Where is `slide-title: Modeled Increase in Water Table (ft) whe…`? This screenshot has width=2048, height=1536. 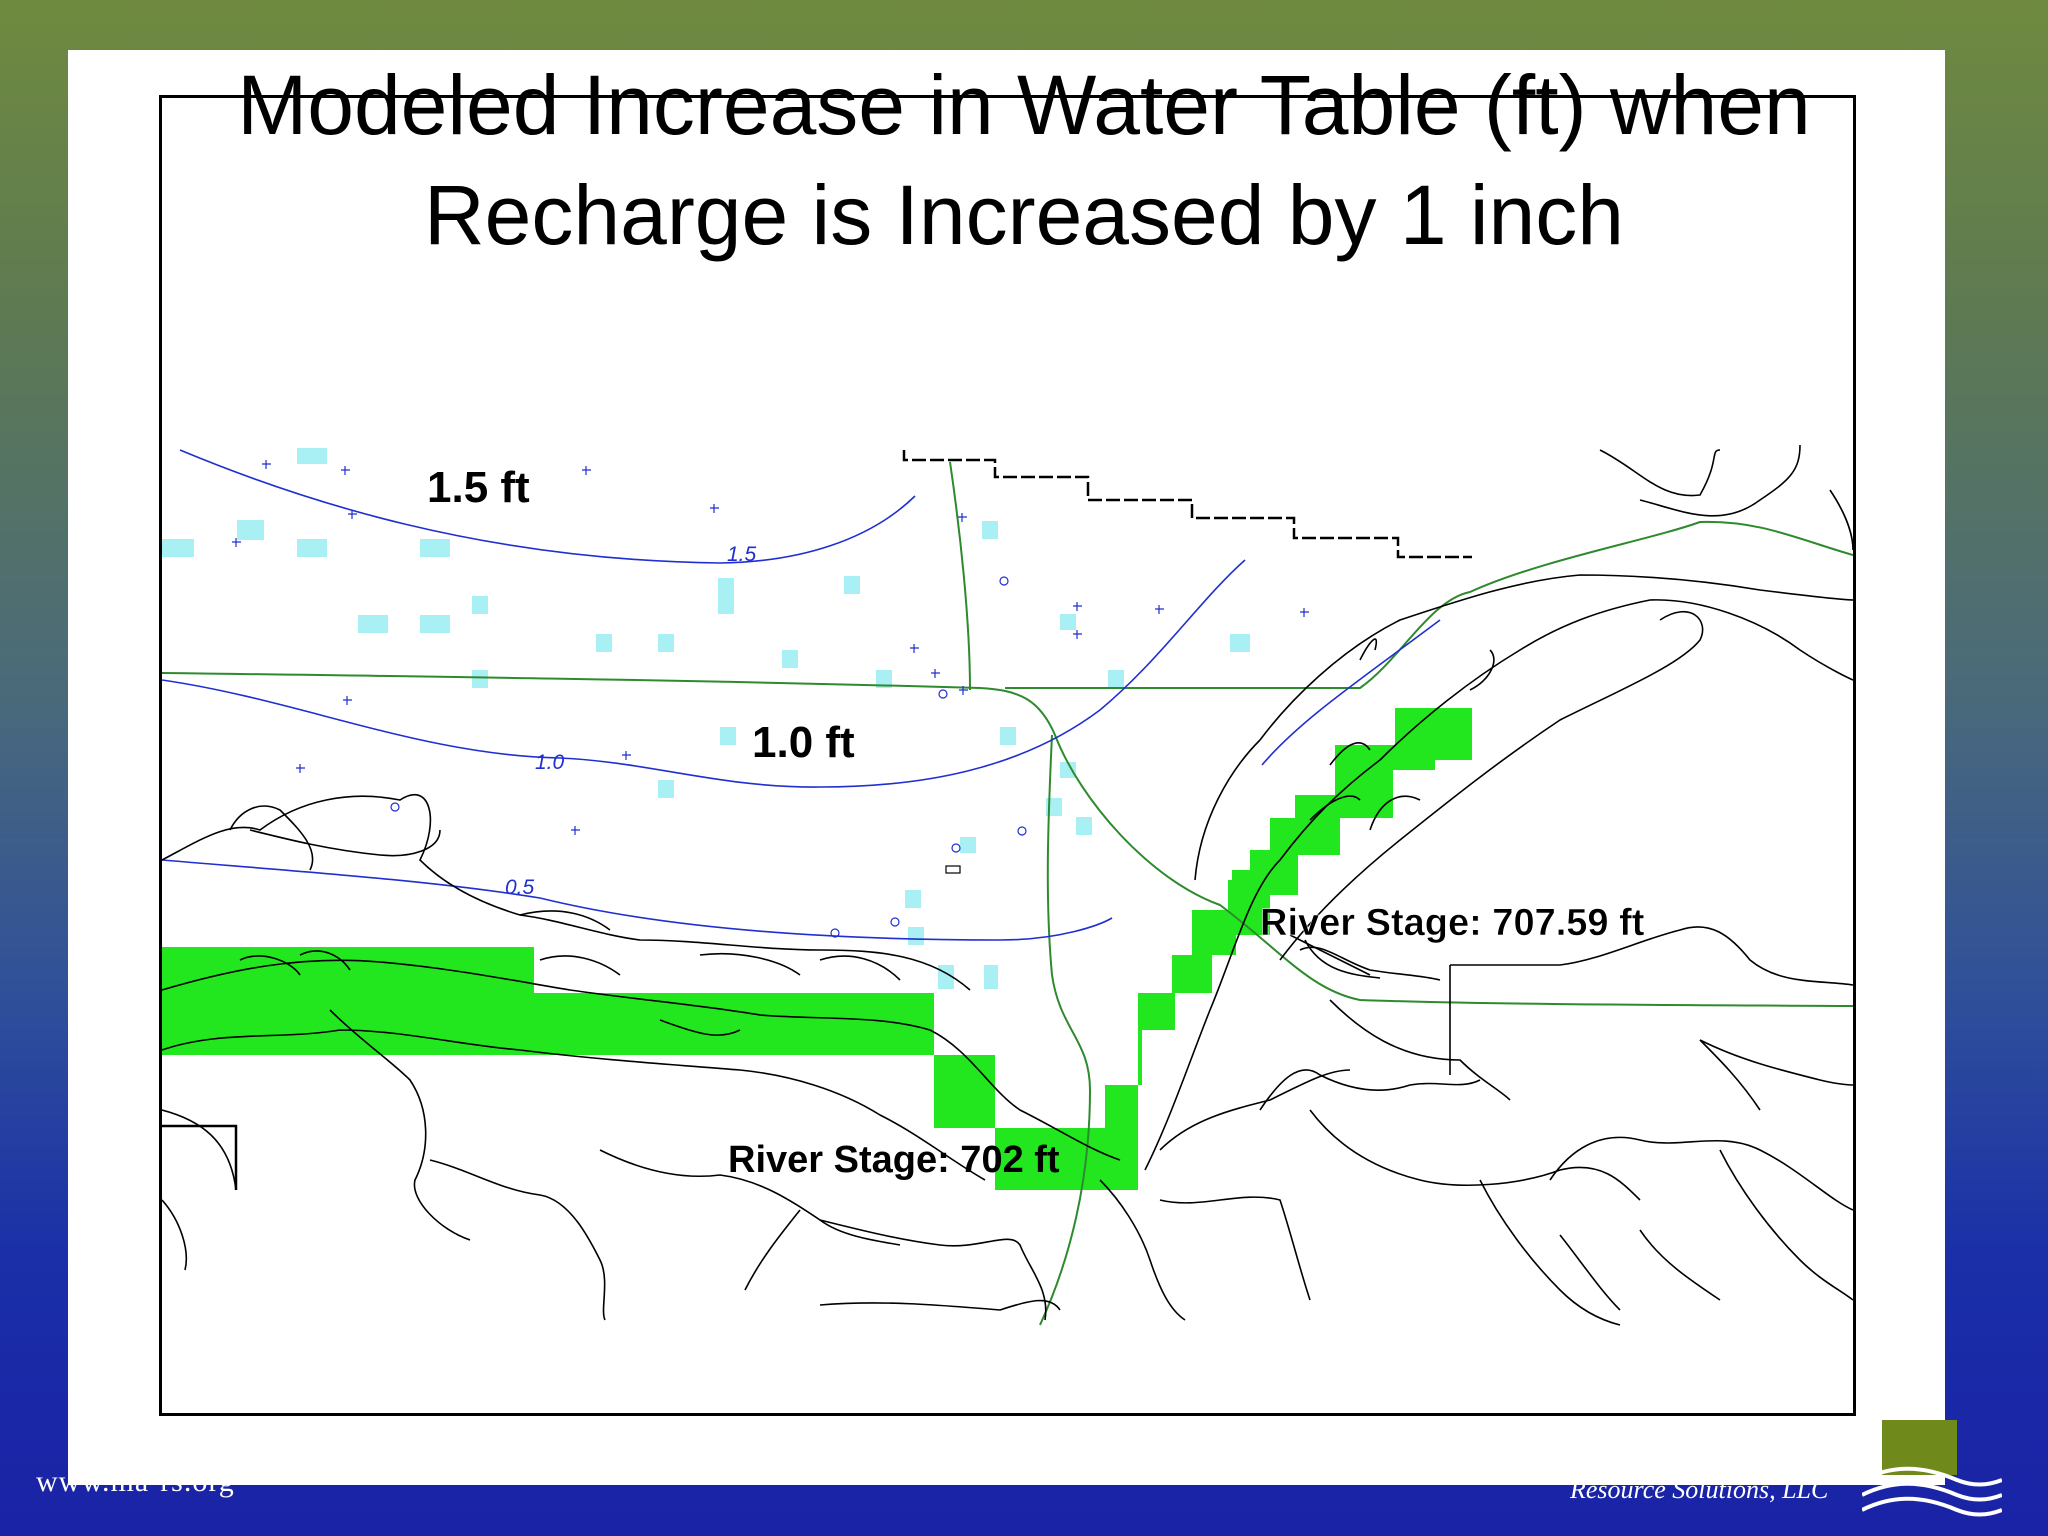 slide-title: Modeled Increase in Water Table (ft) whe… is located at coordinates (1024, 160).